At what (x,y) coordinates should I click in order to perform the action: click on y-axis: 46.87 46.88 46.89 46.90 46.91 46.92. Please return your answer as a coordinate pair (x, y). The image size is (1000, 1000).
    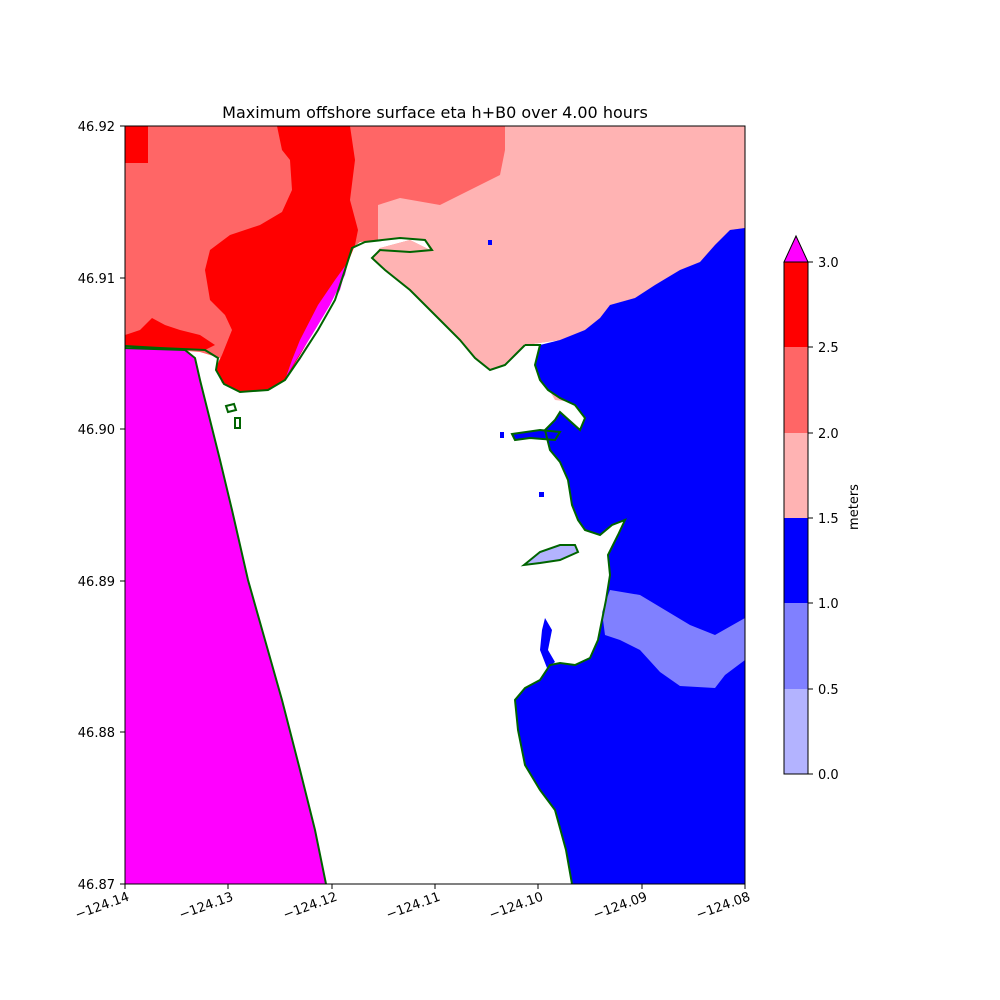
    Looking at the image, I should click on (101, 506).